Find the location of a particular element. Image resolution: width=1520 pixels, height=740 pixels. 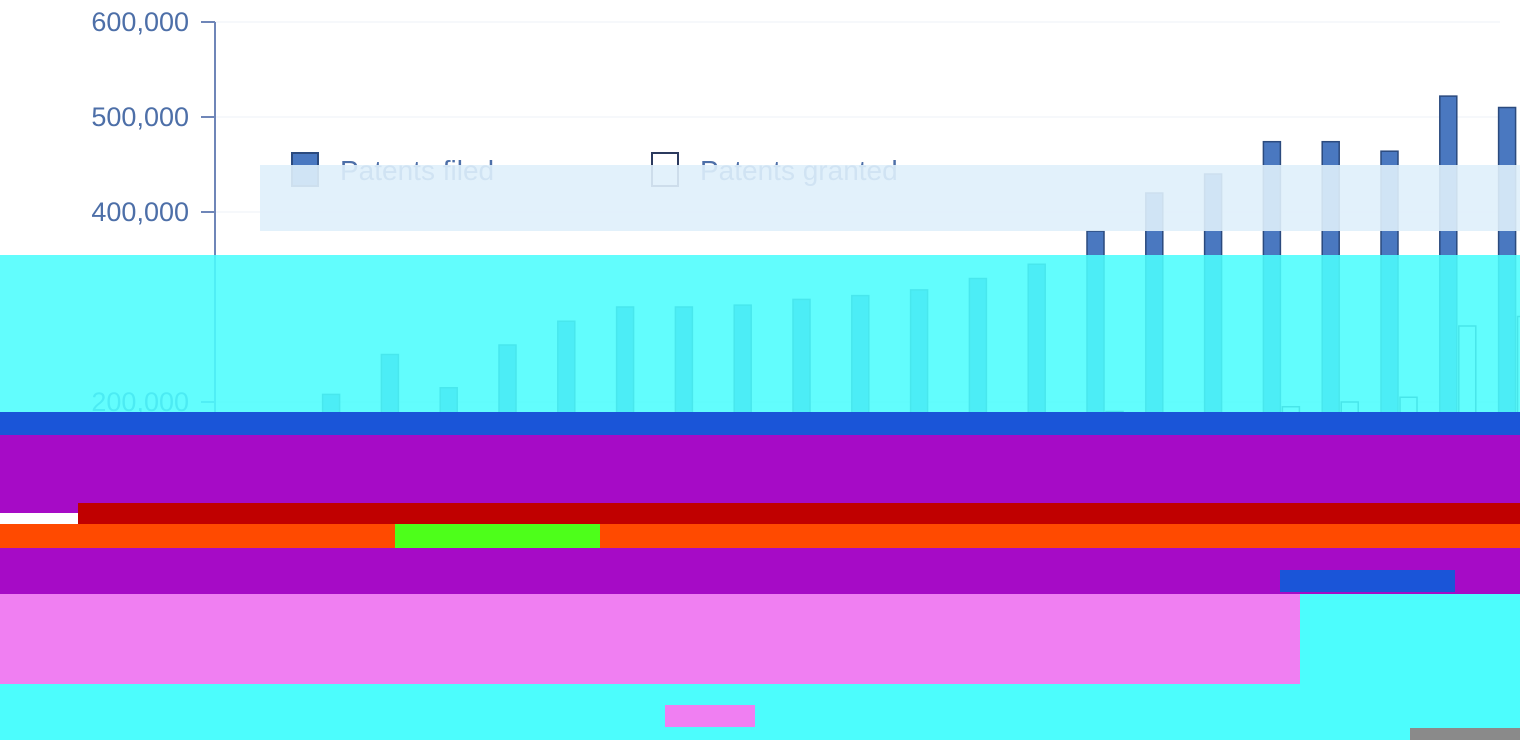

y-tick-label: 400,000 is located at coordinates (140, 212).